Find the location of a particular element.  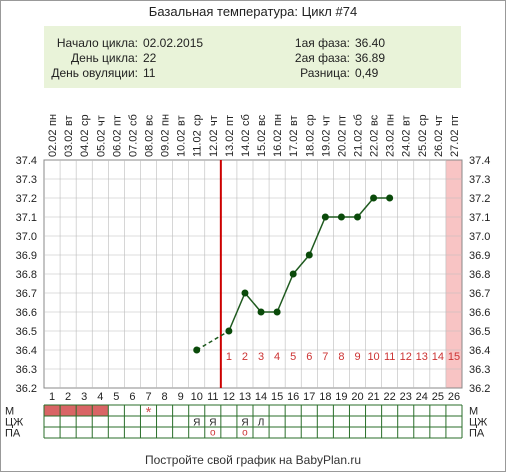

y-tick-label-right: 36.9 is located at coordinates (479, 256).